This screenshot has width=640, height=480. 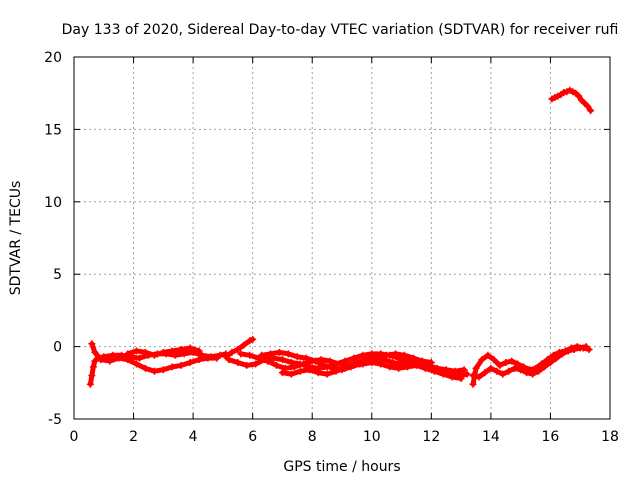 What do you see at coordinates (53, 203) in the screenshot?
I see `y-tick-label: 10` at bounding box center [53, 203].